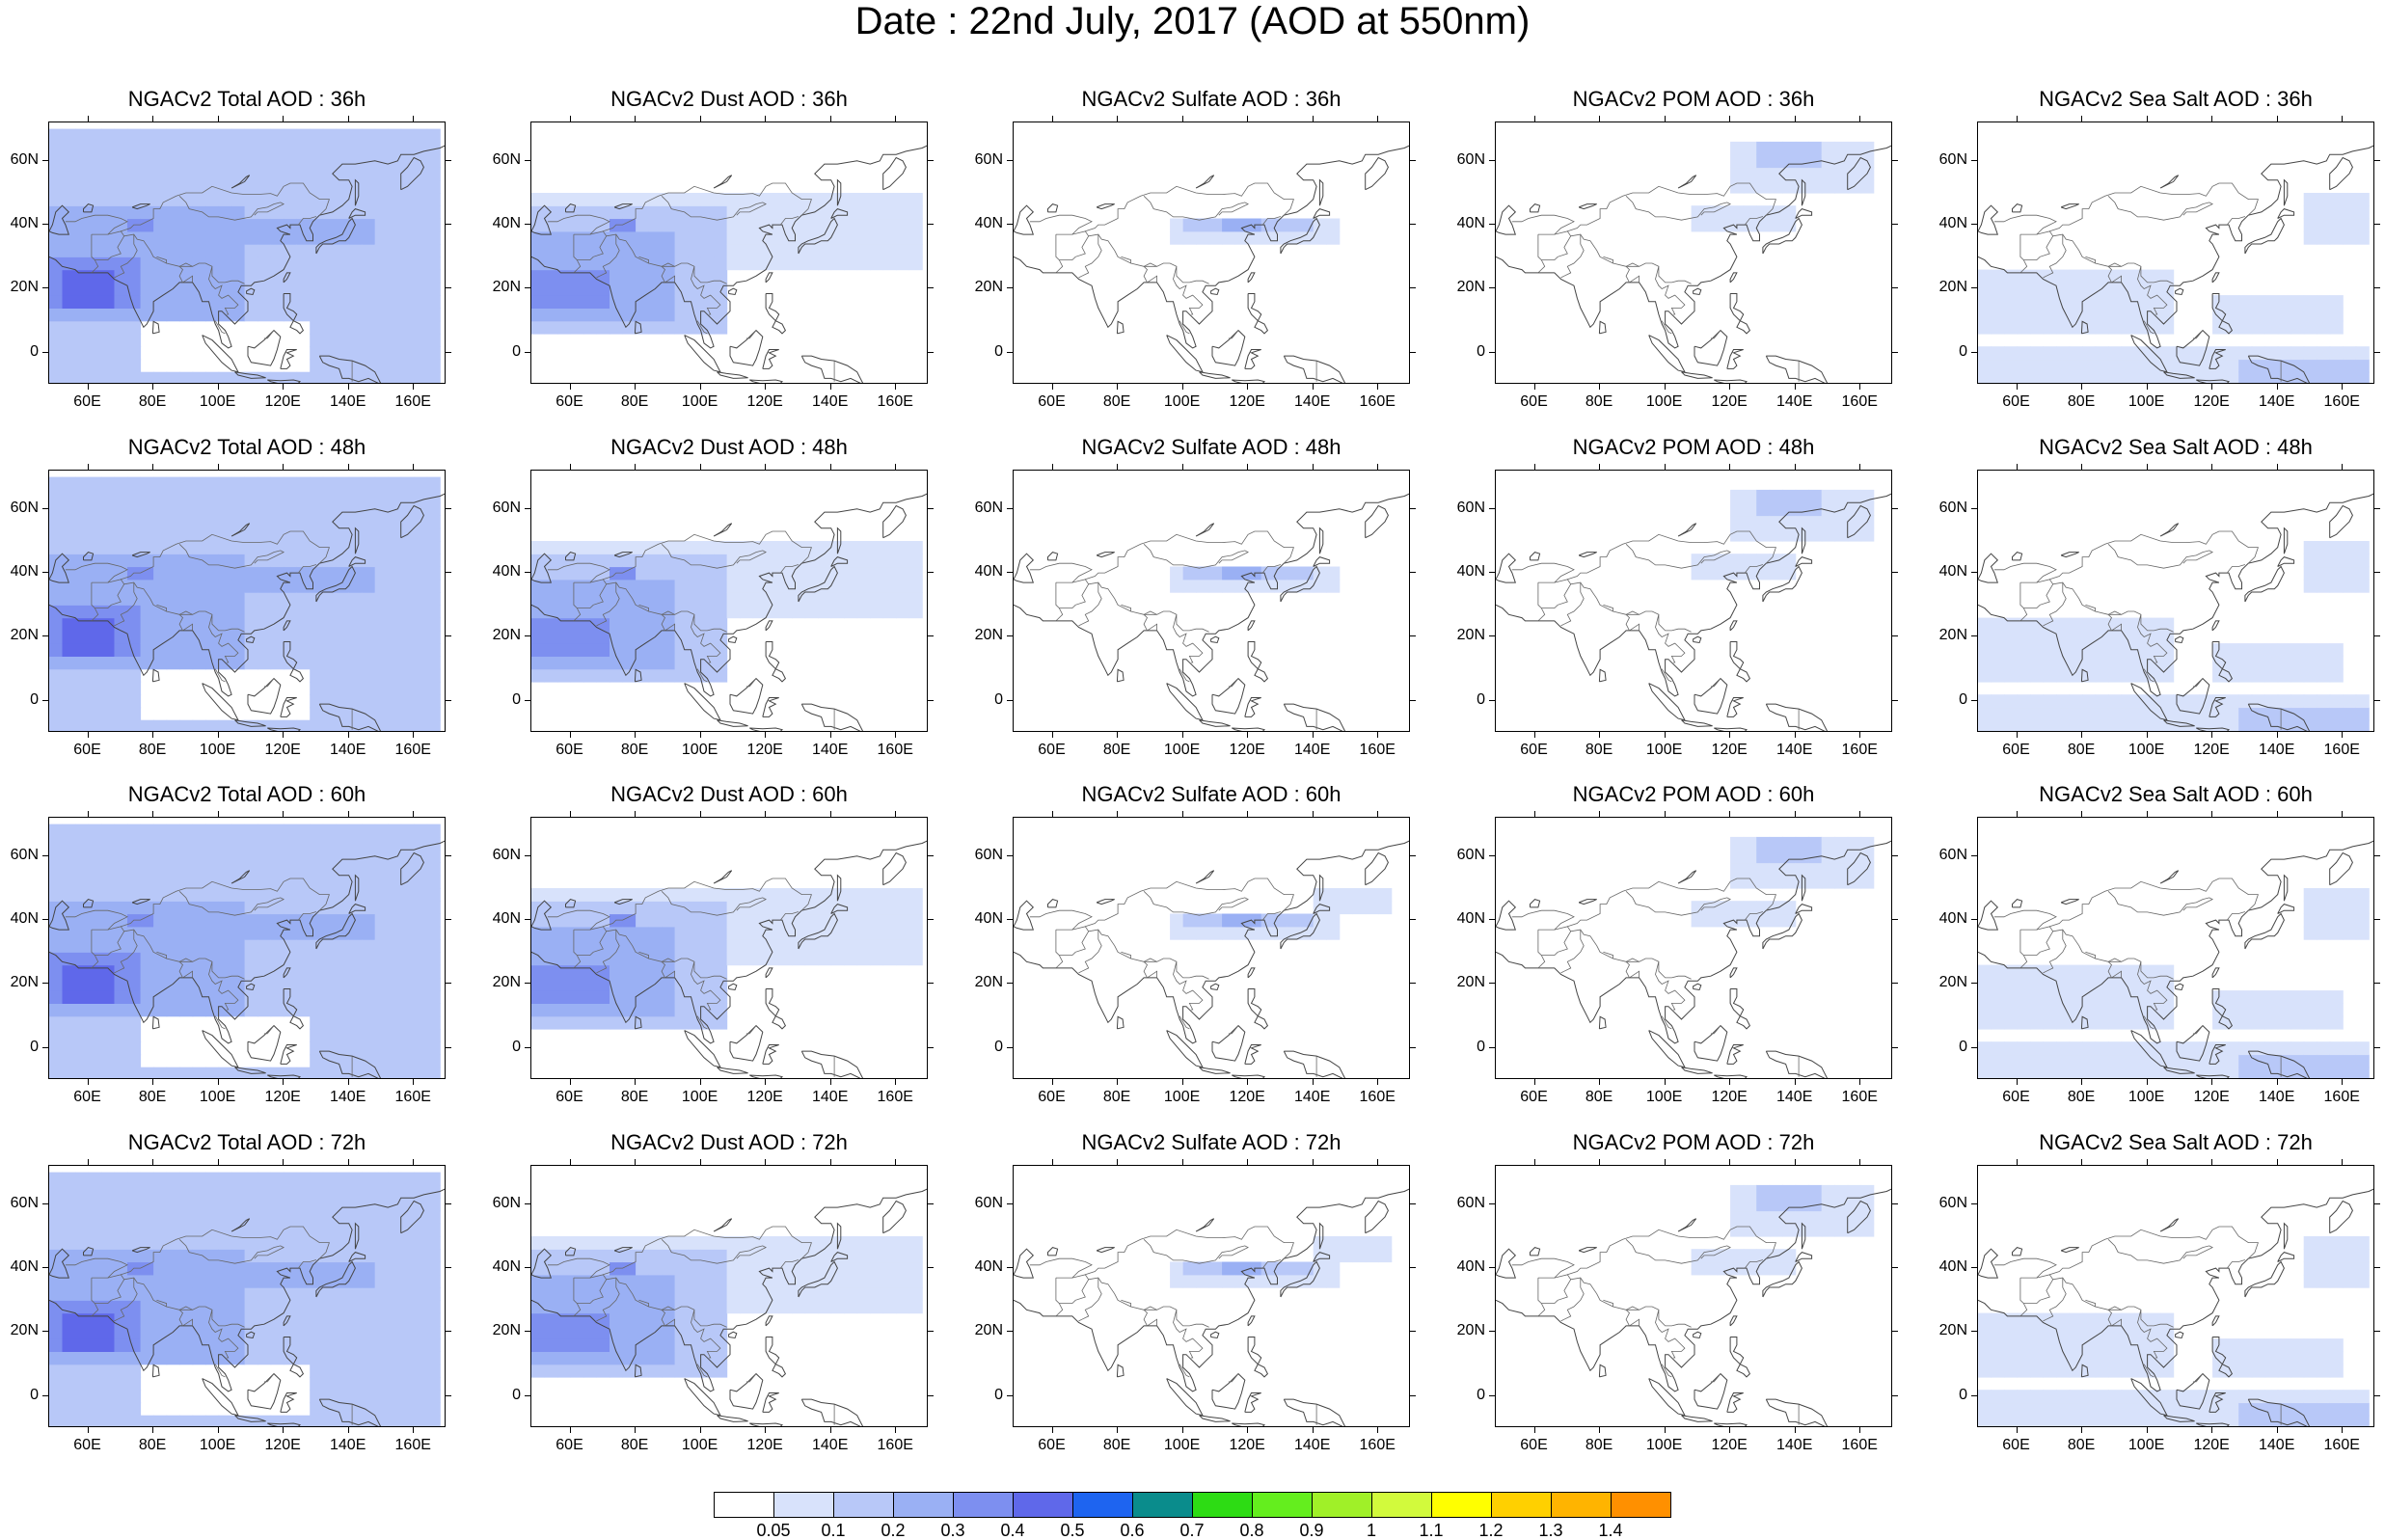 The height and width of the screenshot is (1540, 2385). I want to click on lon-tick-label: 140E, so click(830, 1445).